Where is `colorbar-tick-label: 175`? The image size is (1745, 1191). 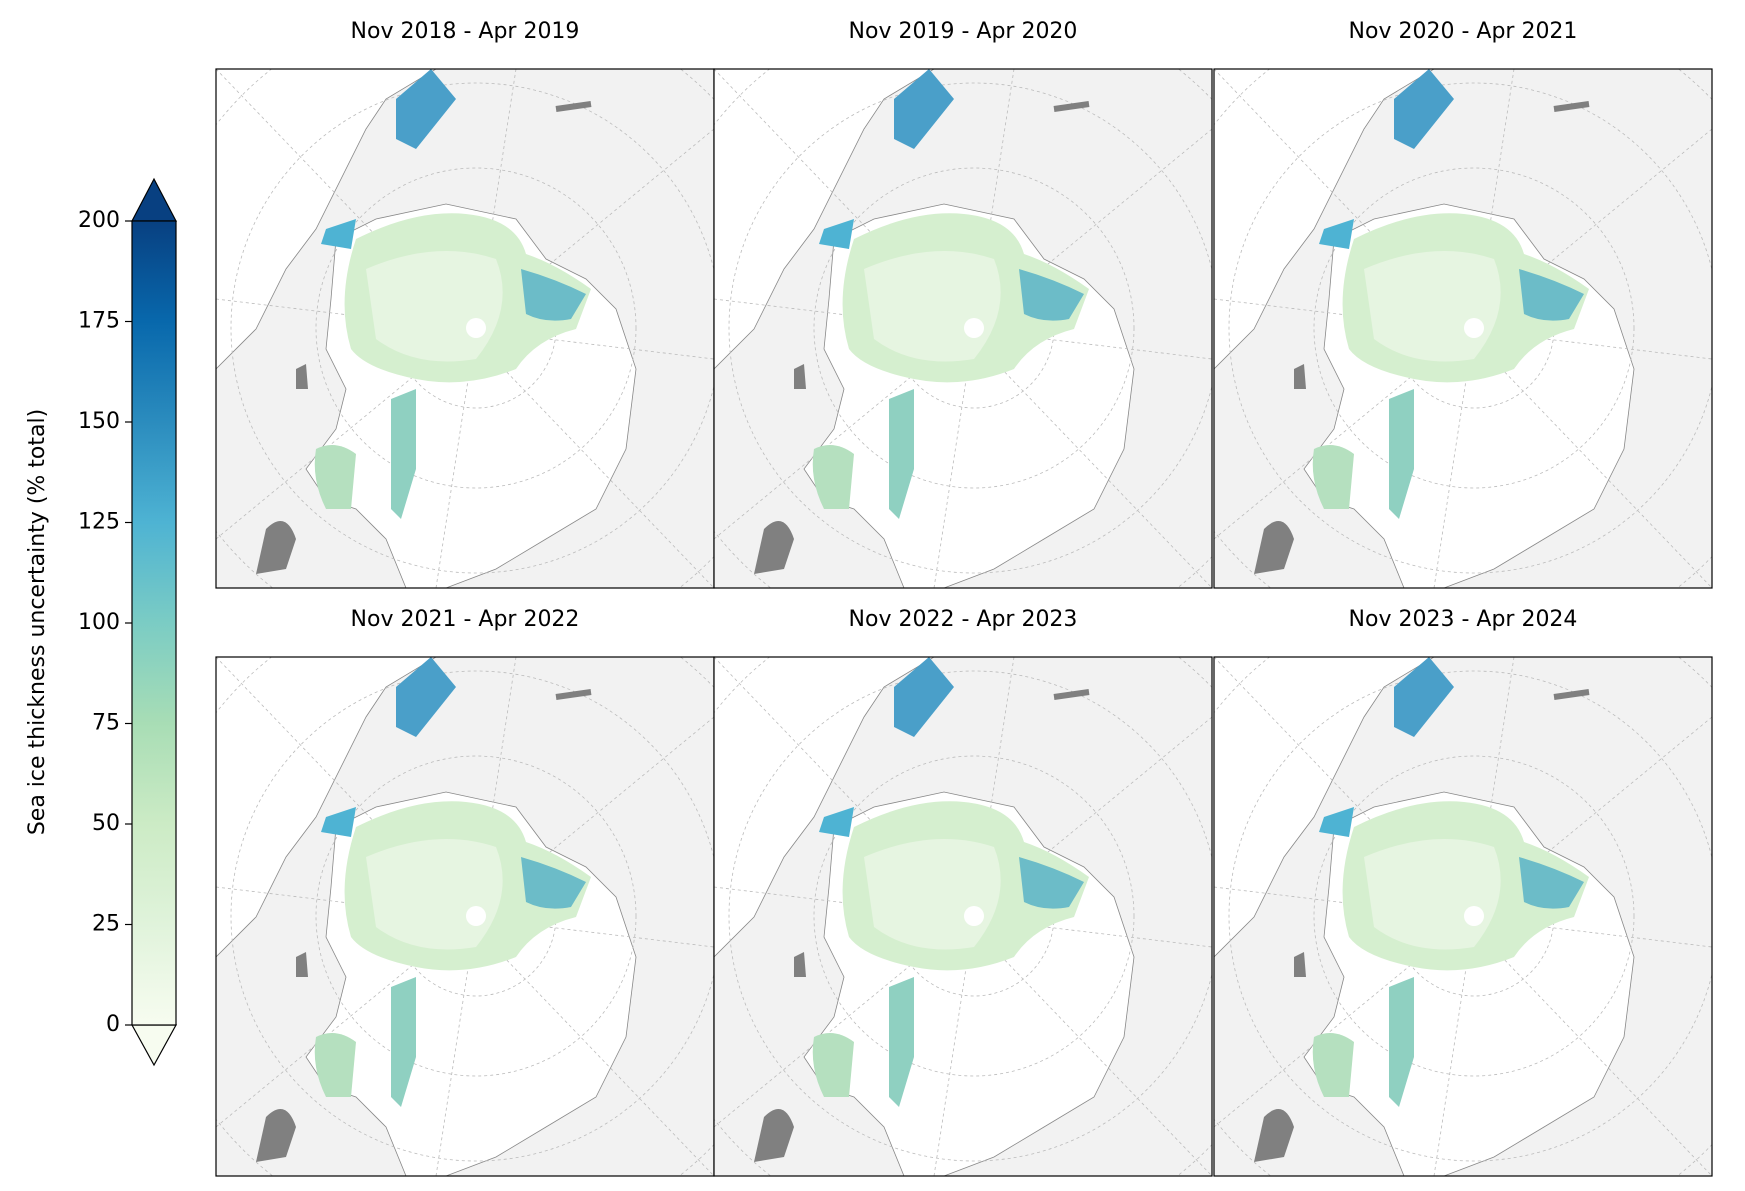
colorbar-tick-label: 175 is located at coordinates (99, 321).